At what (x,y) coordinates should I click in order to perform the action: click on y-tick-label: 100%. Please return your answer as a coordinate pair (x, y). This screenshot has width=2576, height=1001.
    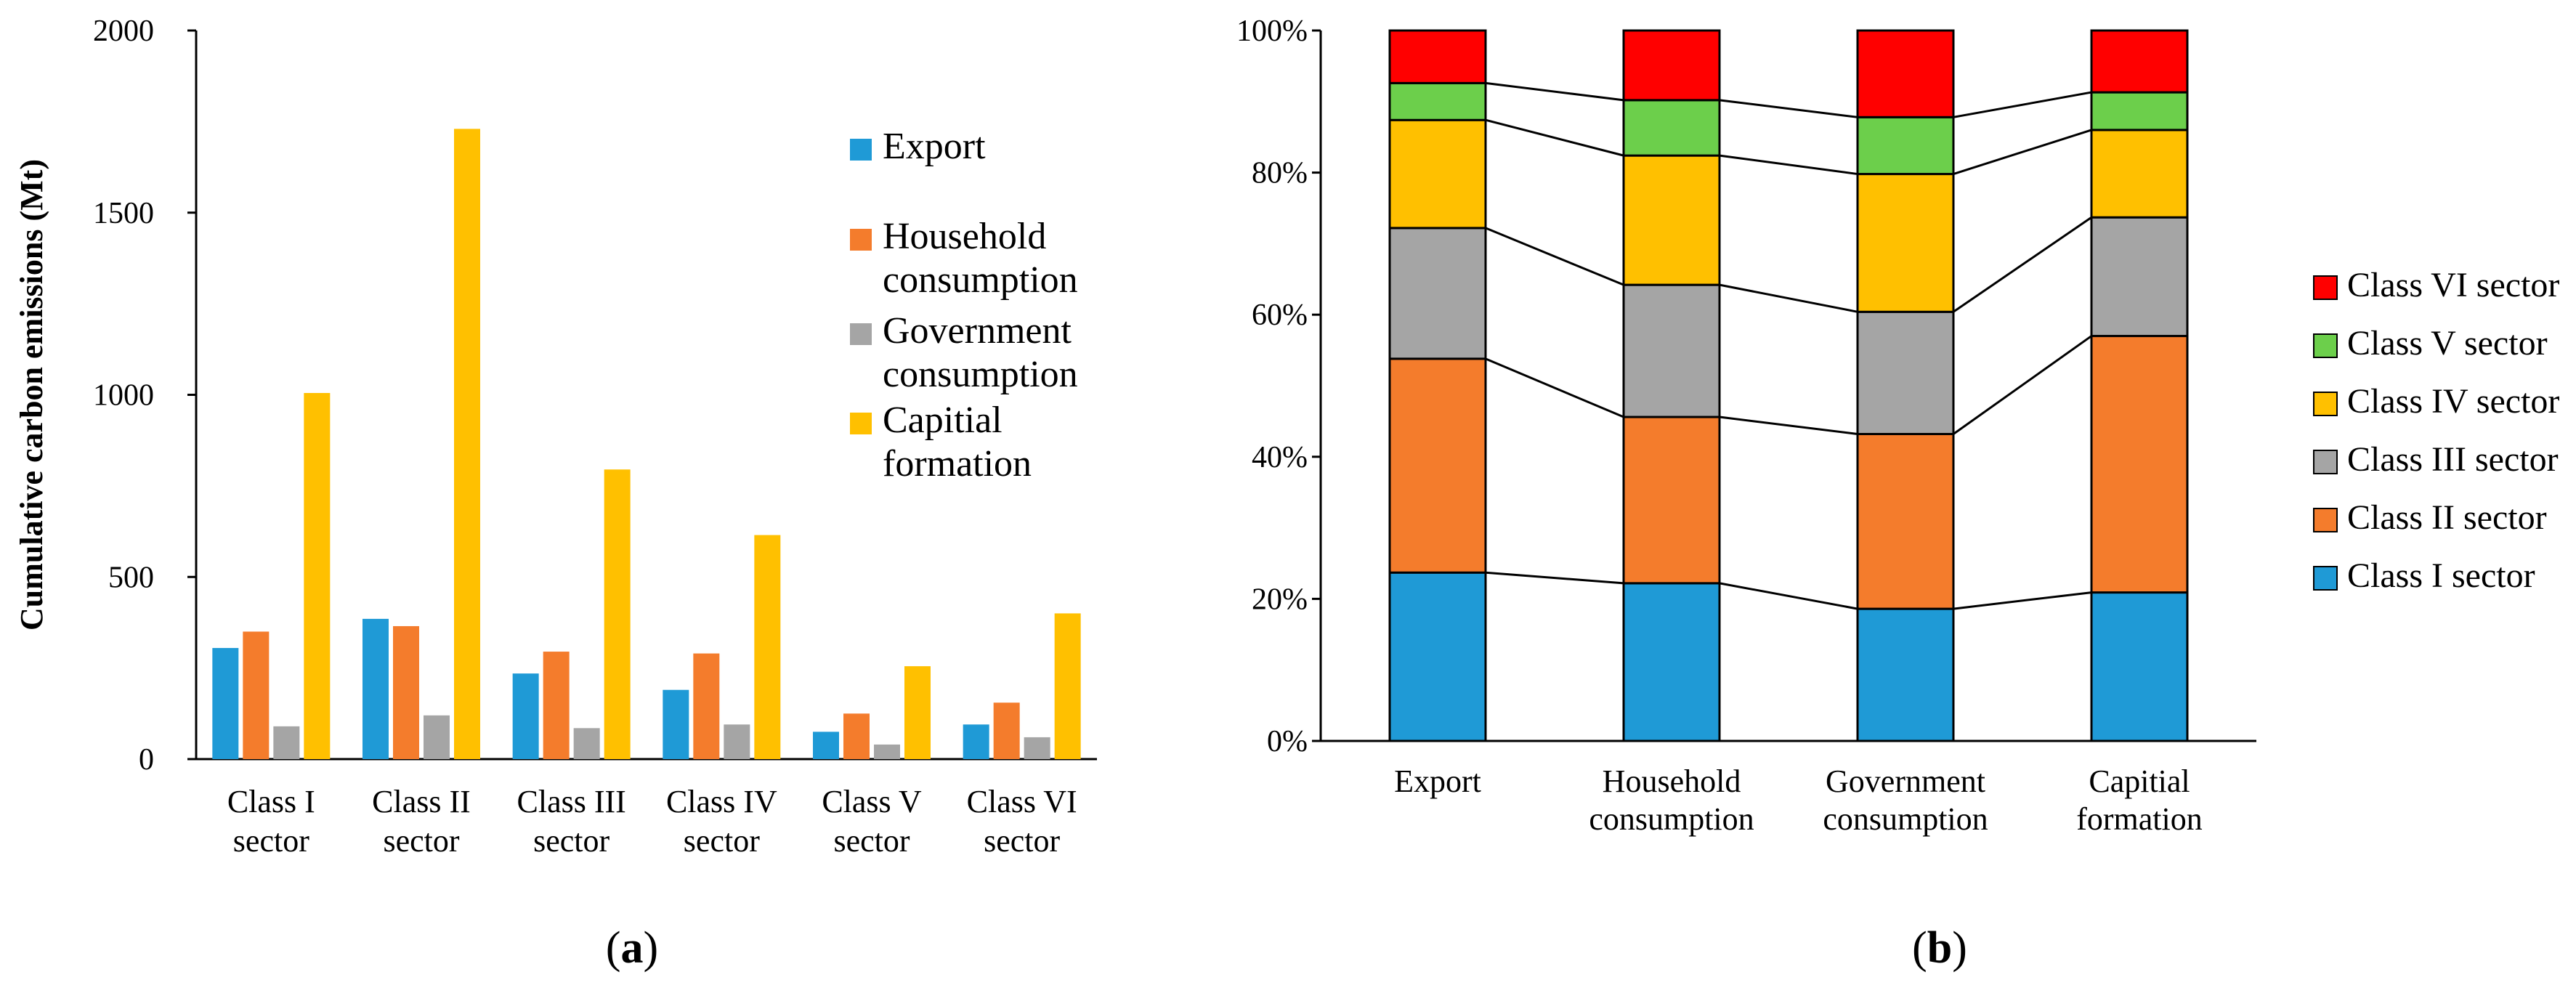
    Looking at the image, I should click on (1272, 31).